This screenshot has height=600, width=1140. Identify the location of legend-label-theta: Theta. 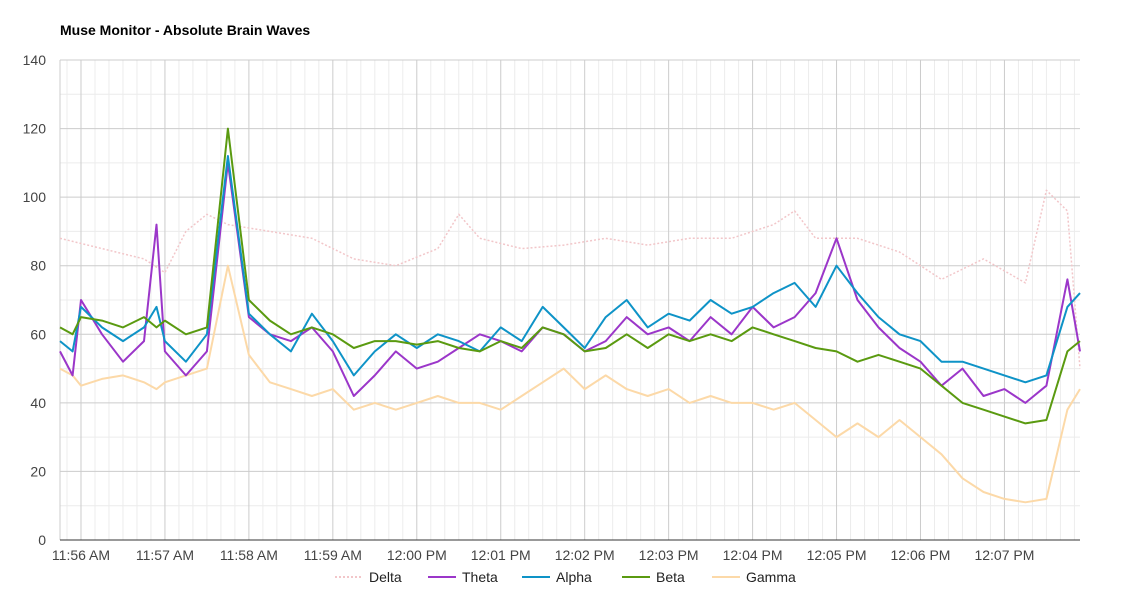
(480, 577).